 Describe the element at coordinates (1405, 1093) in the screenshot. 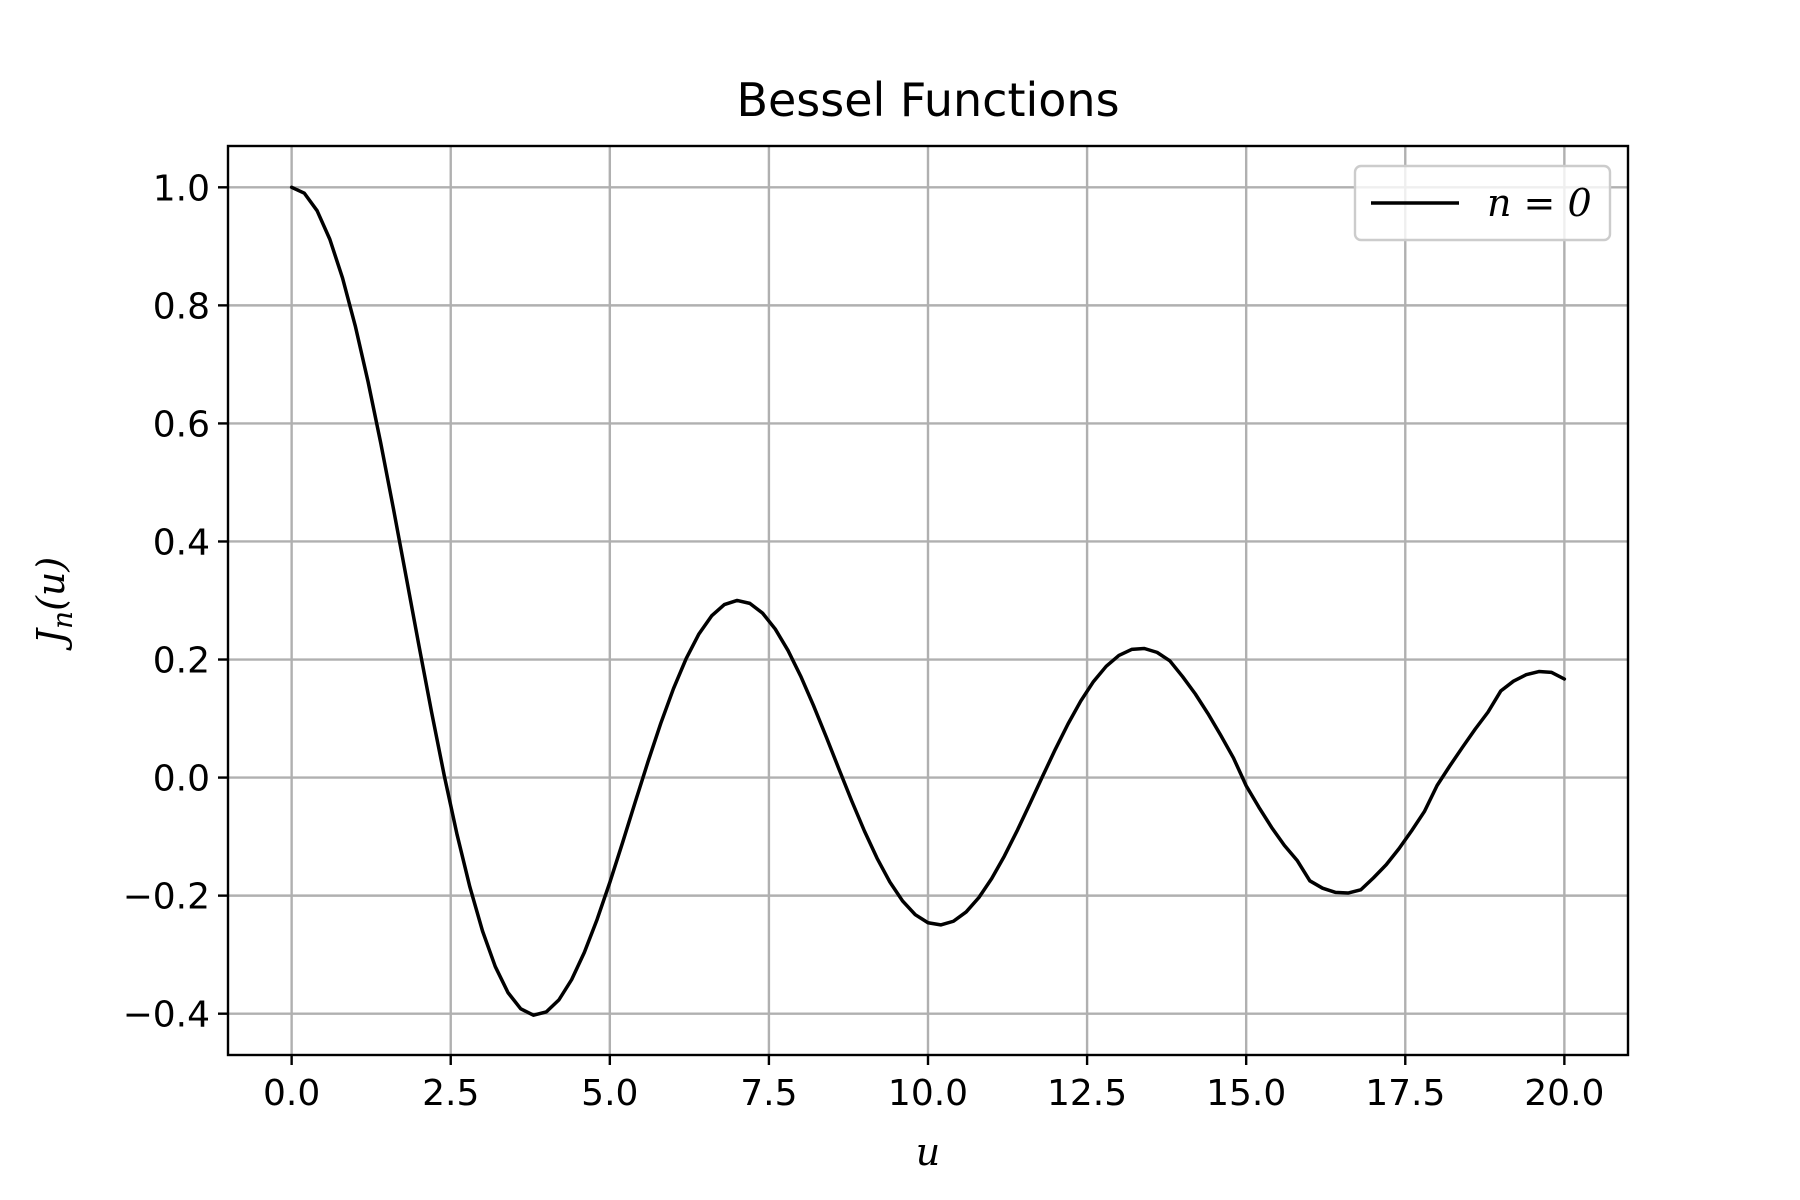

I see `x-tick-label: 17.5` at that location.